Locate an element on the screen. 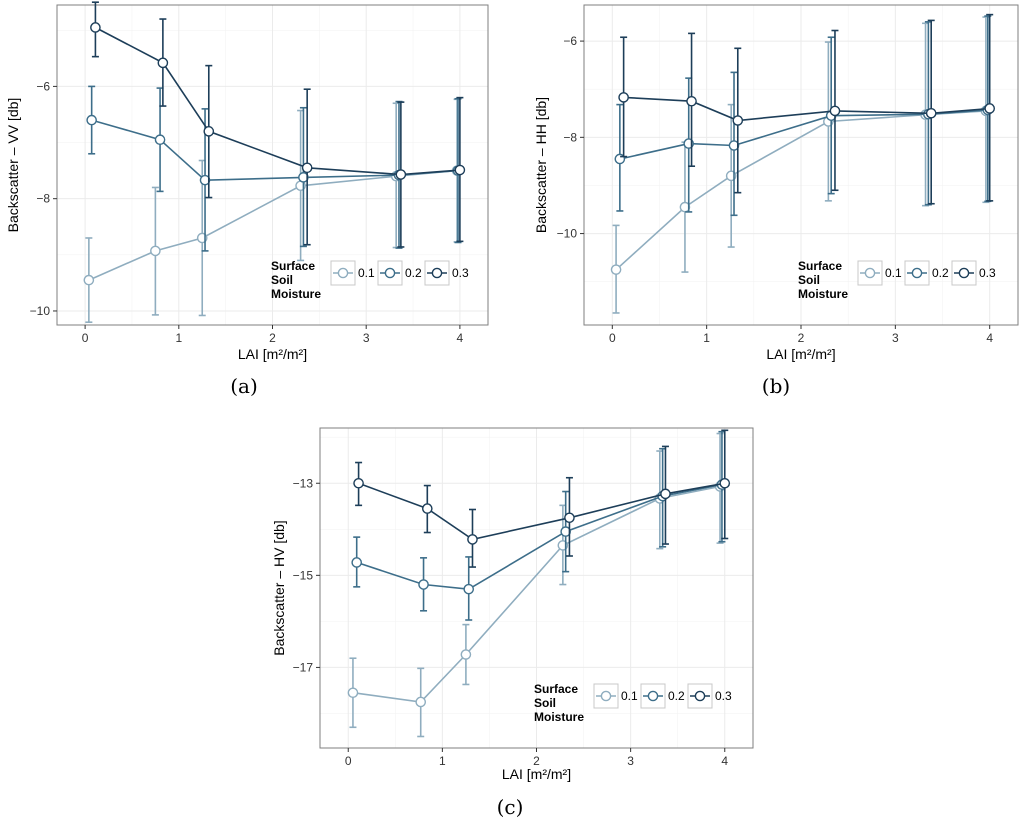 The height and width of the screenshot is (827, 1024). y-axis-title: Backscatter – VV [db] is located at coordinates (13, 165).